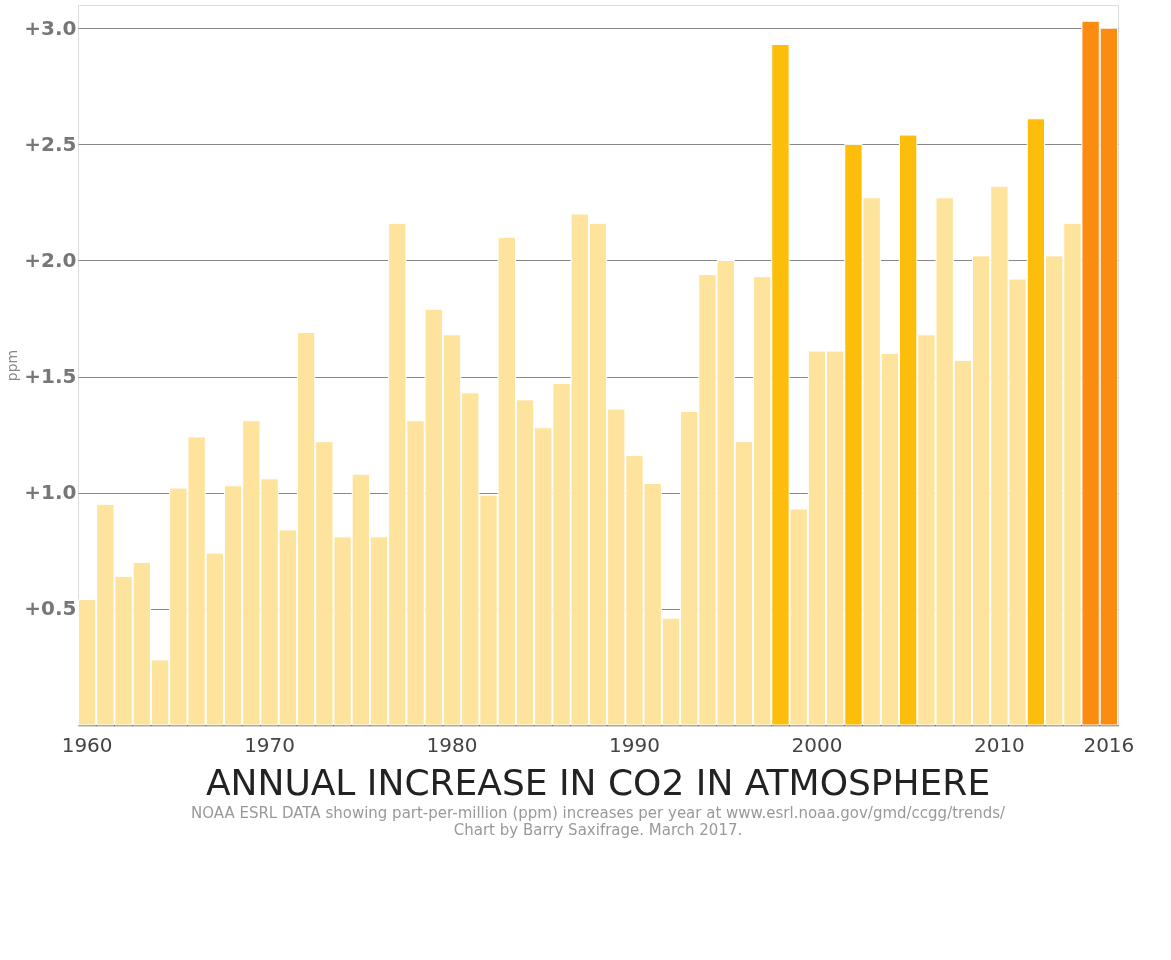  What do you see at coordinates (598, 813) in the screenshot?
I see `text: NOAA ESRL DATA showing part-per-million (ppm) increases per year at www.esrl.noaa.gov/gmd/ccgg/trends/` at bounding box center [598, 813].